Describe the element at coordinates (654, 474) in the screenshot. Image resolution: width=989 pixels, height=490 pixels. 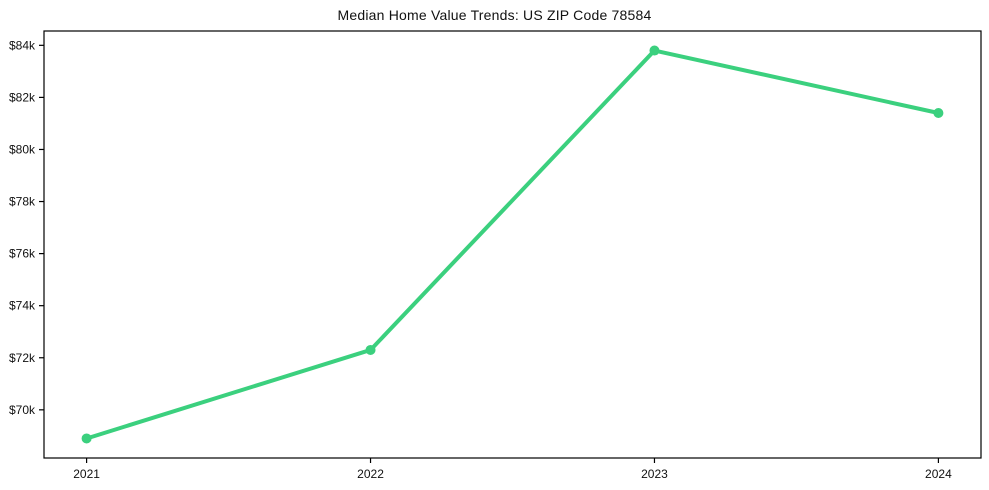
I see `x-tick-label: 2023` at that location.